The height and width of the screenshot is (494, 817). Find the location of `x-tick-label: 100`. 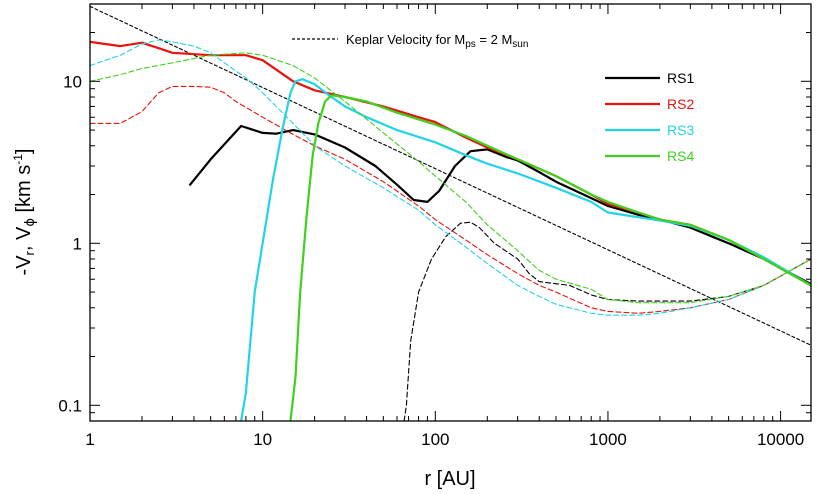

x-tick-label: 100 is located at coordinates (435, 439).